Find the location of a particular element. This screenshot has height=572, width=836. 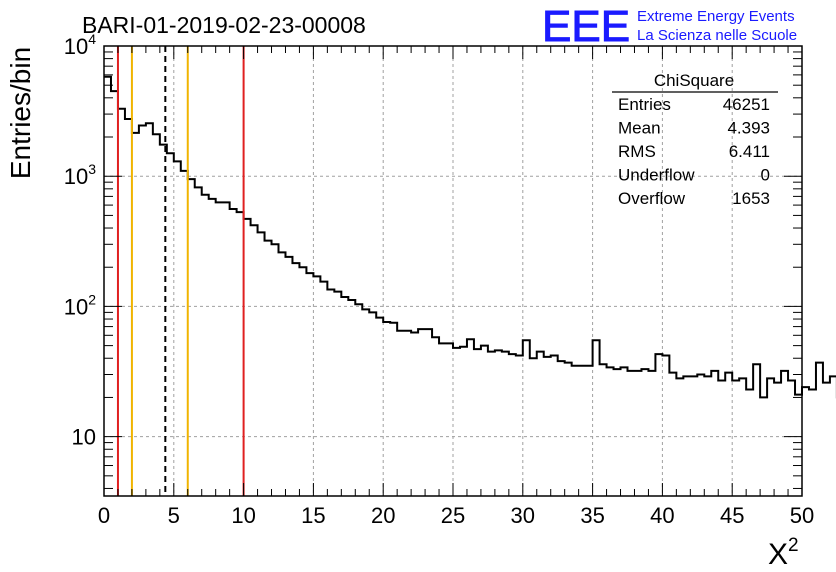

x-tick-labels: 0 5 10 15 20 25 30 35 40 45 50 is located at coordinates (456, 515).